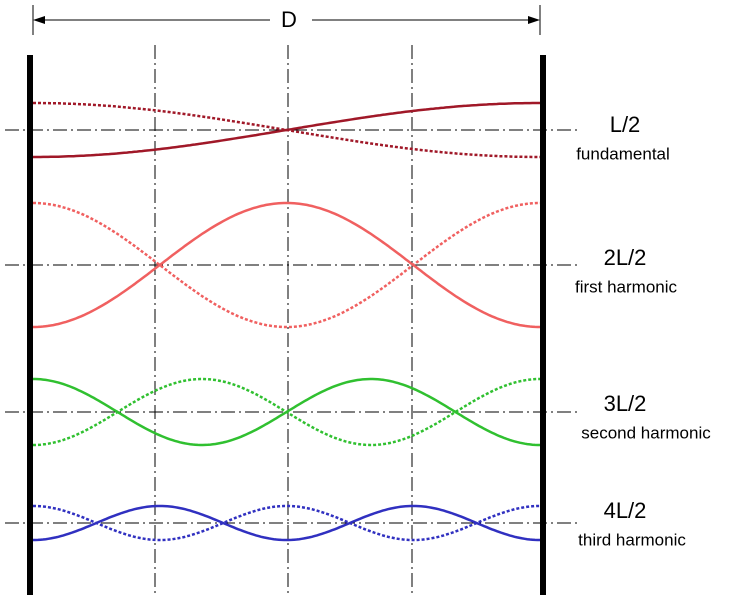 This screenshot has width=740, height=600. I want to click on dimension-label: D, so click(289, 19).